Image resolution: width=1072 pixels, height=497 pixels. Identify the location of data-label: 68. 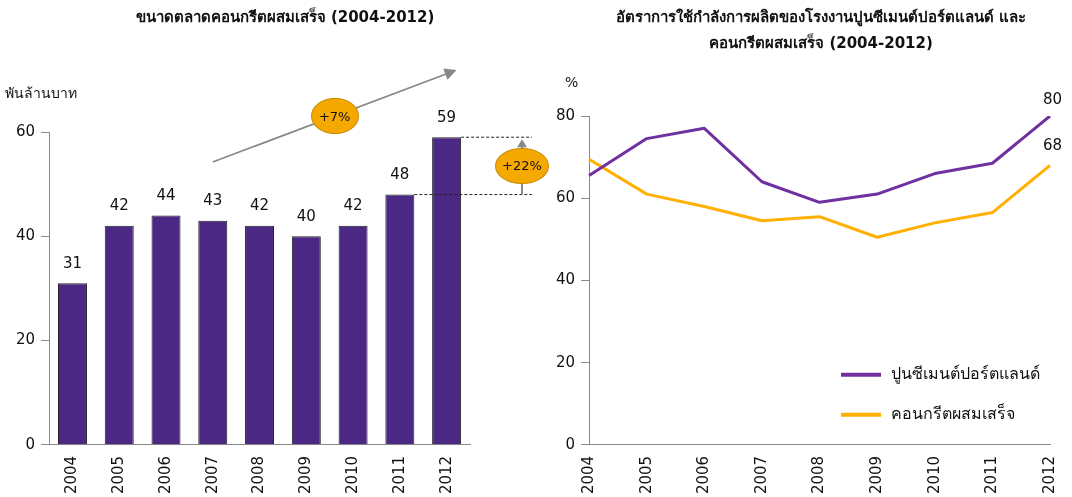
(1052, 144).